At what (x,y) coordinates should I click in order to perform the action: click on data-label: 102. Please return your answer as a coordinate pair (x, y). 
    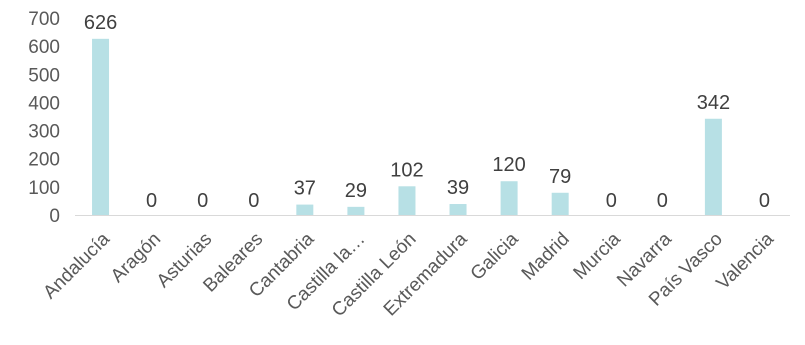
    Looking at the image, I should click on (406, 170).